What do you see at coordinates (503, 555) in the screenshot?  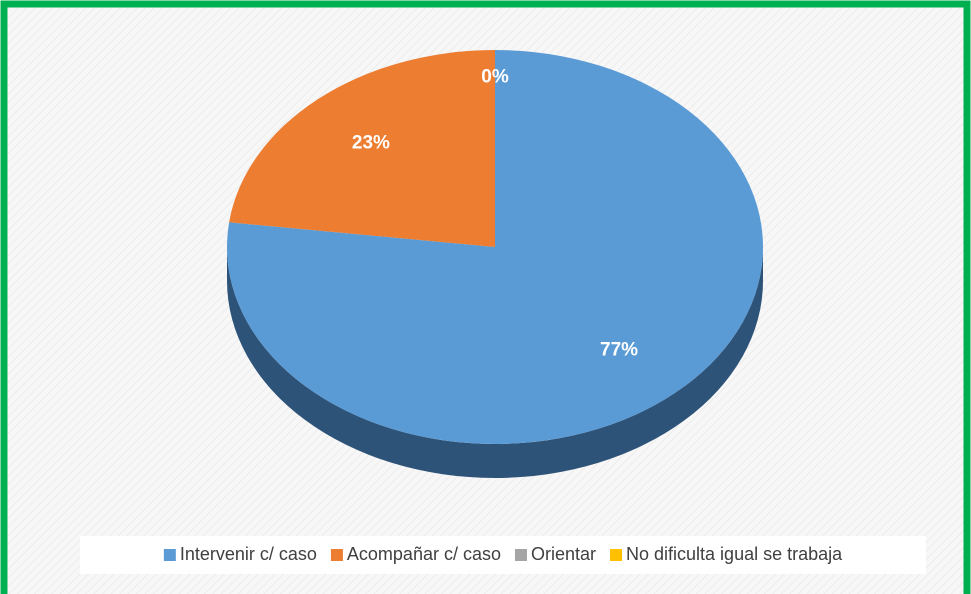 I see `legend-box` at bounding box center [503, 555].